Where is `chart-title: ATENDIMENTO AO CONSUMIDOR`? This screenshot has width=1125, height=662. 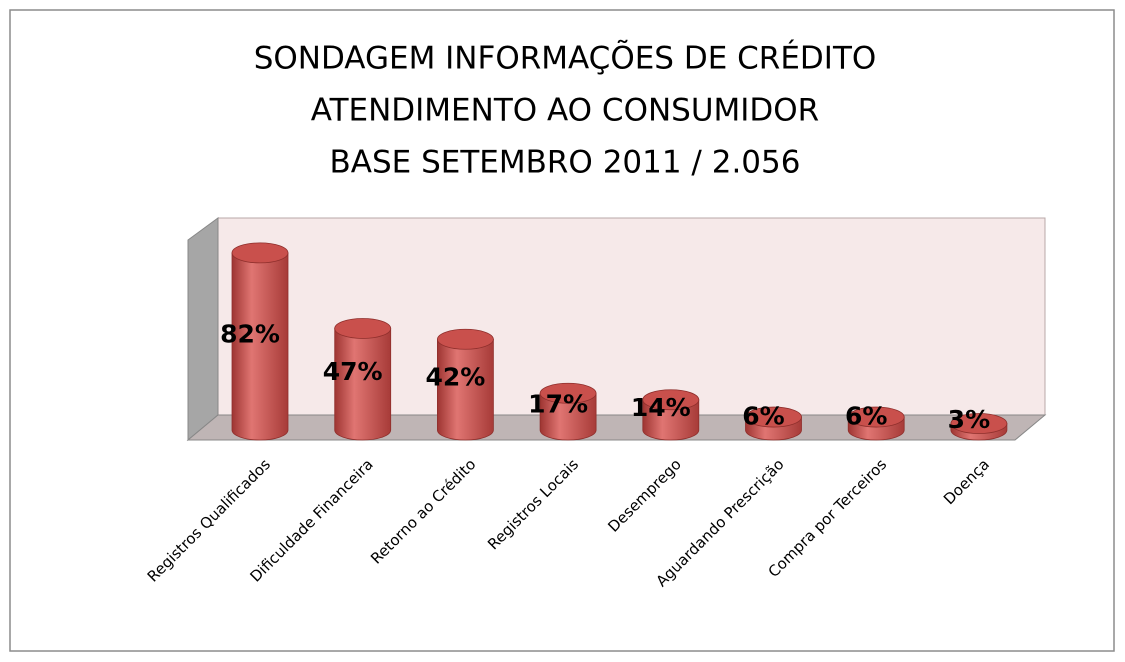 chart-title: ATENDIMENTO AO CONSUMIDOR is located at coordinates (565, 111).